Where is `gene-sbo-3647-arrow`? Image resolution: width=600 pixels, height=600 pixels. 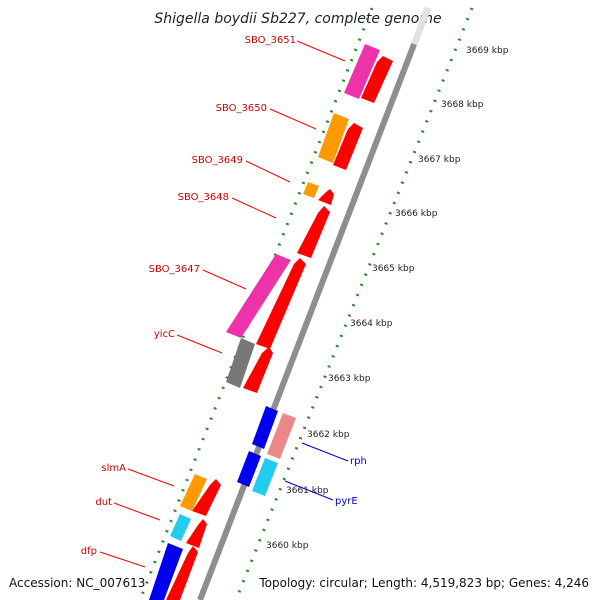
gene-sbo-3647-arrow is located at coordinates (313, 232).